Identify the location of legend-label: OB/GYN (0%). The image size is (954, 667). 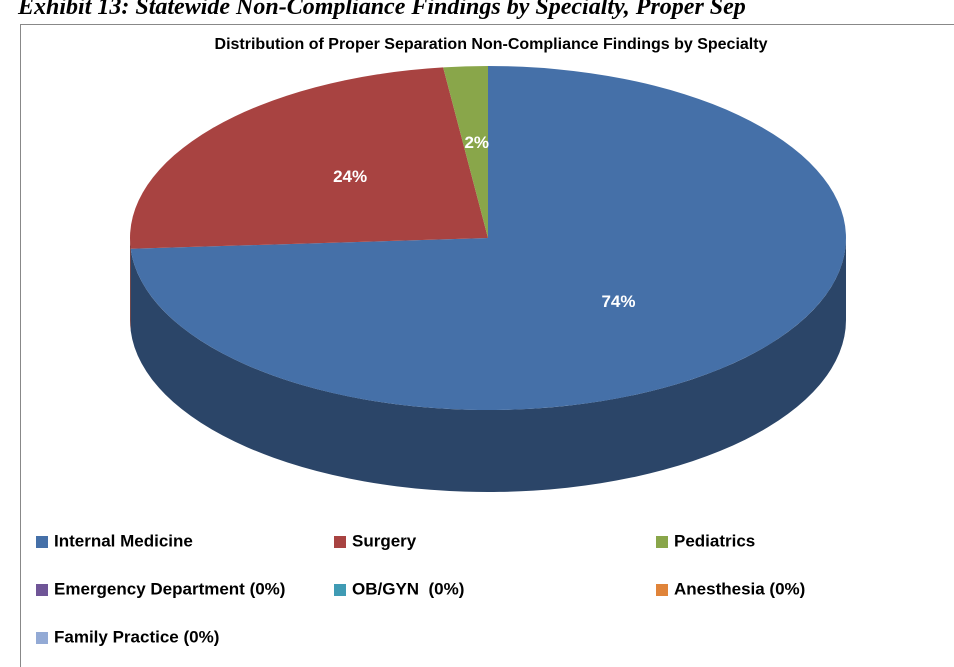
(408, 588).